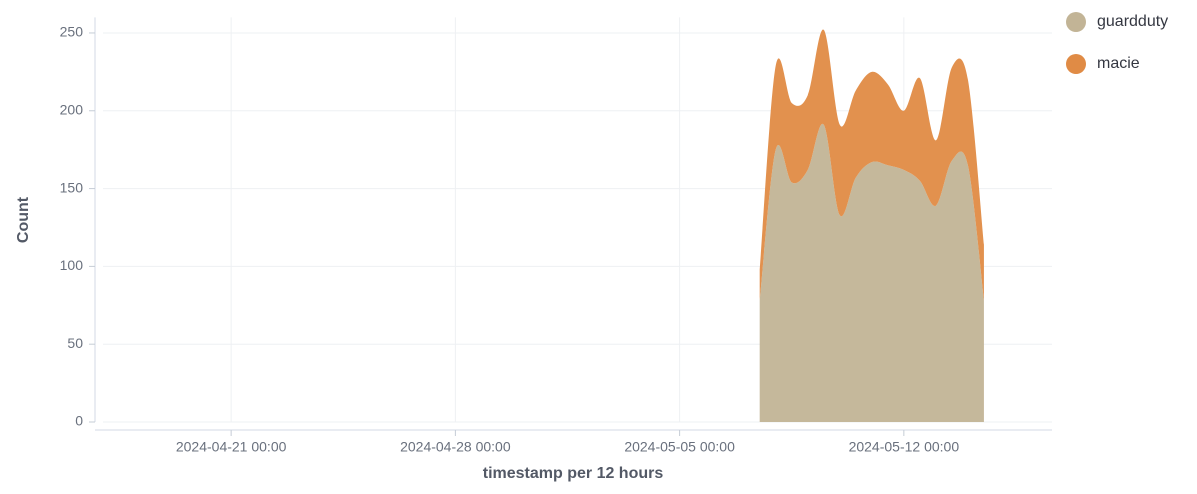 The width and height of the screenshot is (1197, 494). I want to click on y-tick-label: 250, so click(72, 32).